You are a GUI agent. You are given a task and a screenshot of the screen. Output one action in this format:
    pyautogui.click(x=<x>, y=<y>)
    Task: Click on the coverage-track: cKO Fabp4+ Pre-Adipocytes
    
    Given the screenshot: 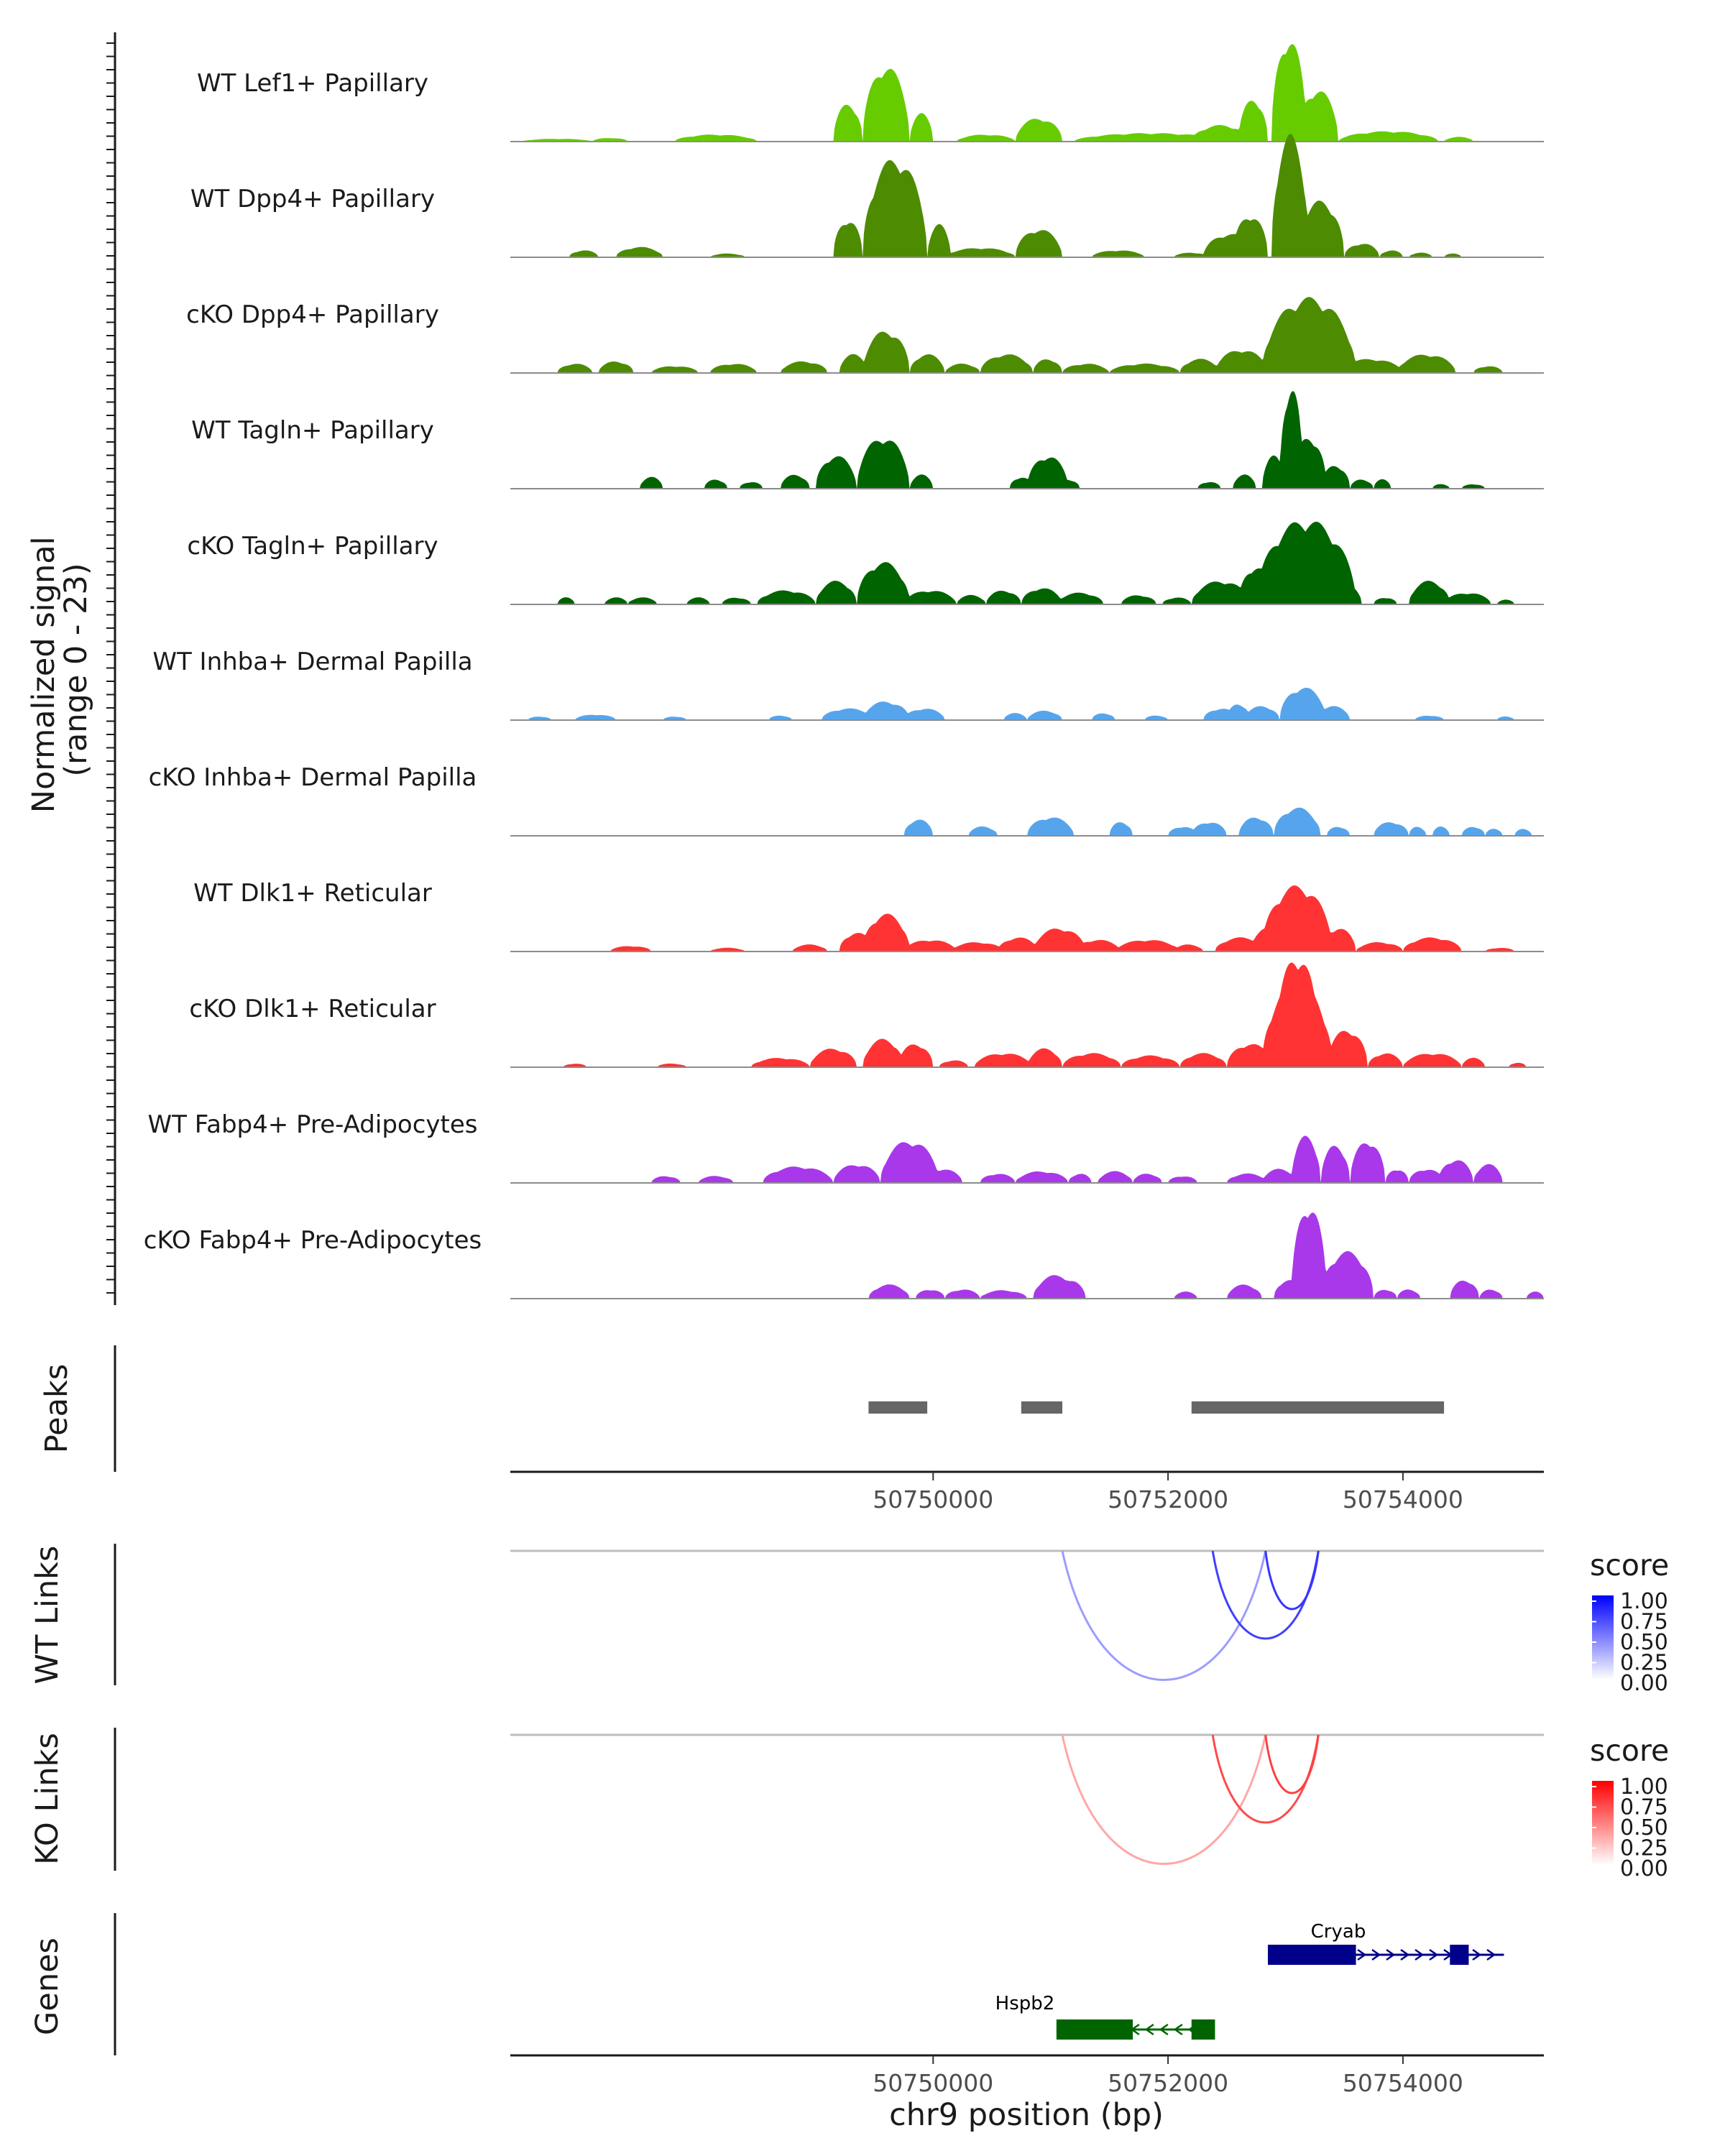 What is the action you would take?
    pyautogui.click(x=844, y=1256)
    